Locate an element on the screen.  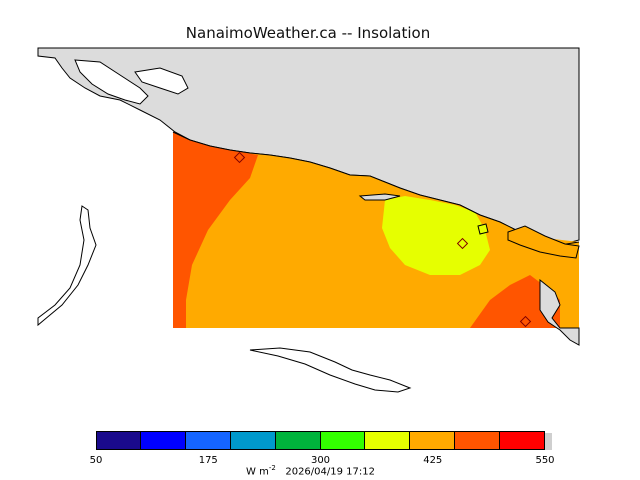
field-peak is located at coordinates (436, 235).